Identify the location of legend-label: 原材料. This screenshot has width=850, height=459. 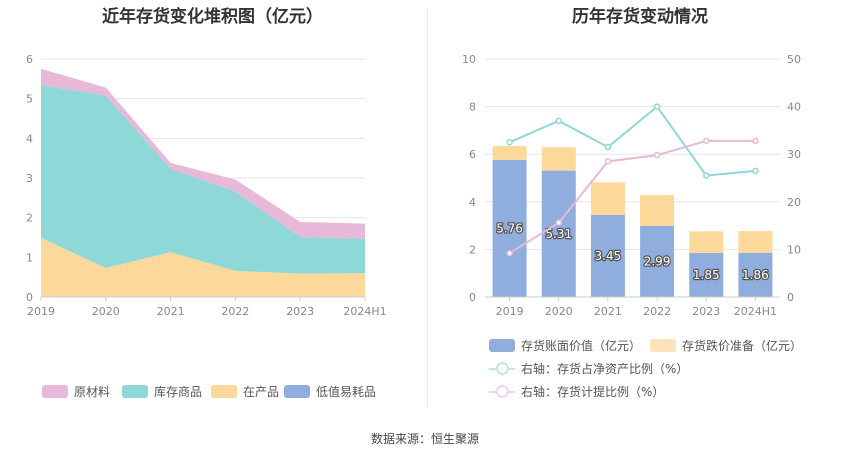
(92, 392).